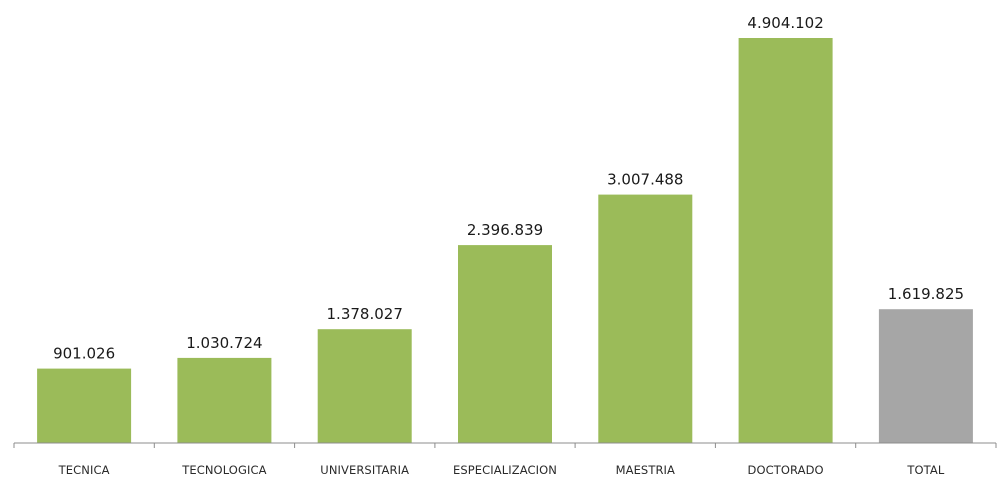  What do you see at coordinates (364, 470) in the screenshot?
I see `category-label-universitaria: UNIVERSITARIA` at bounding box center [364, 470].